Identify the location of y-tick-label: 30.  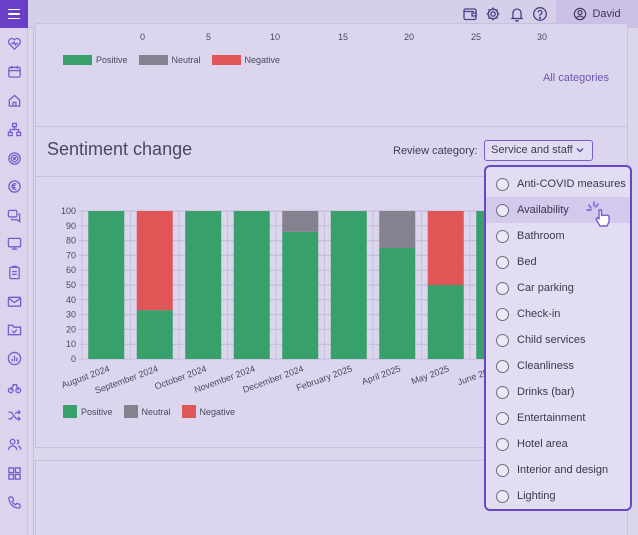
(71, 315).